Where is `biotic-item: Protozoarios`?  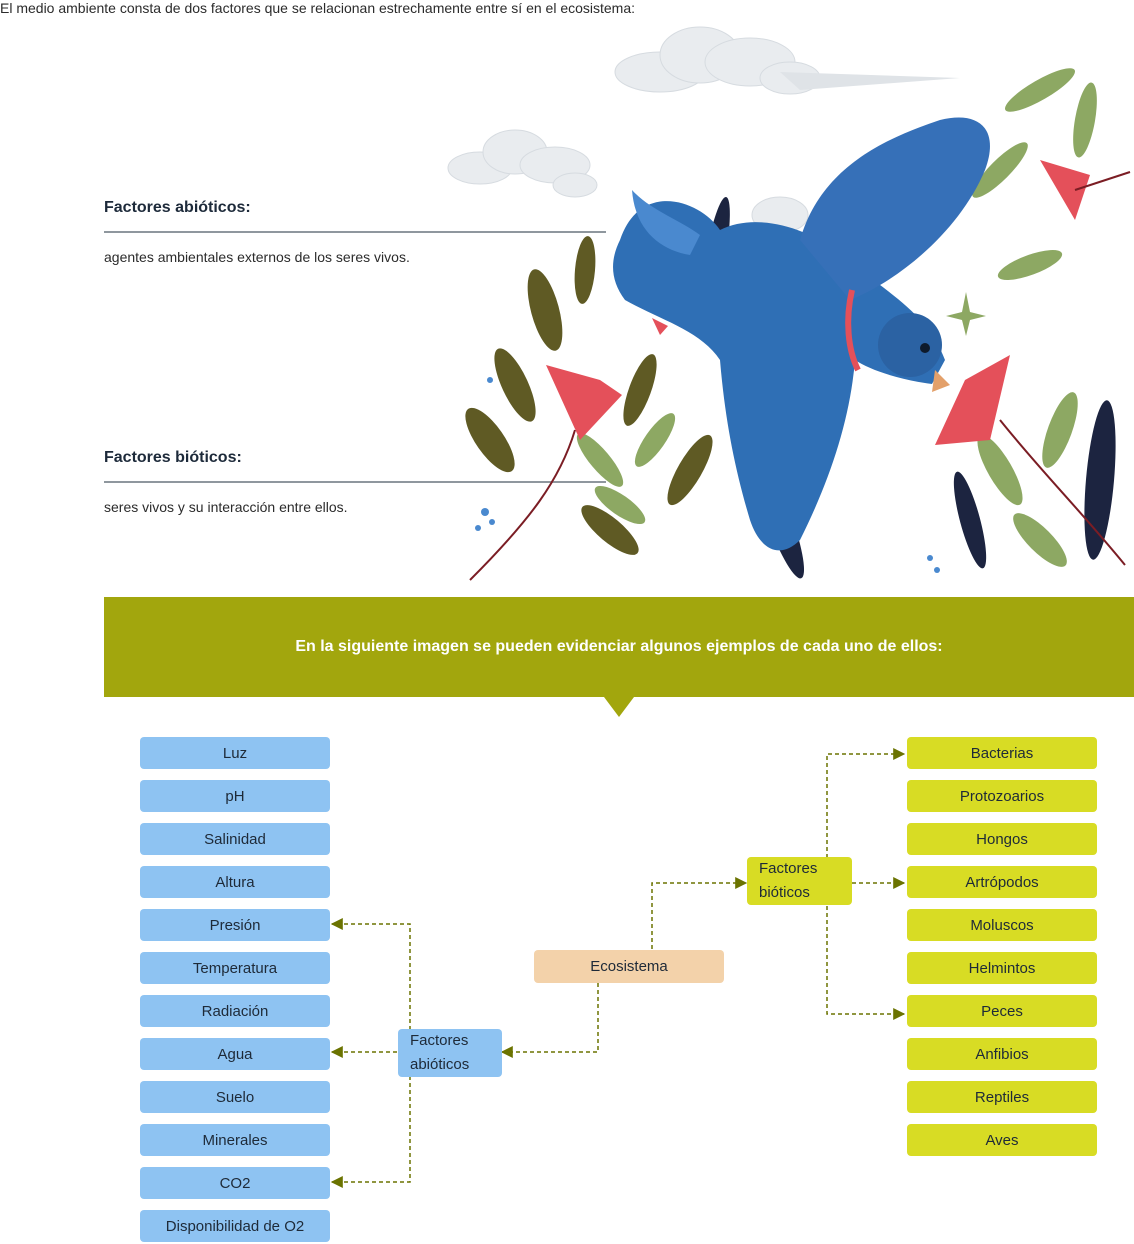
biotic-item: Protozoarios is located at coordinates (1002, 796).